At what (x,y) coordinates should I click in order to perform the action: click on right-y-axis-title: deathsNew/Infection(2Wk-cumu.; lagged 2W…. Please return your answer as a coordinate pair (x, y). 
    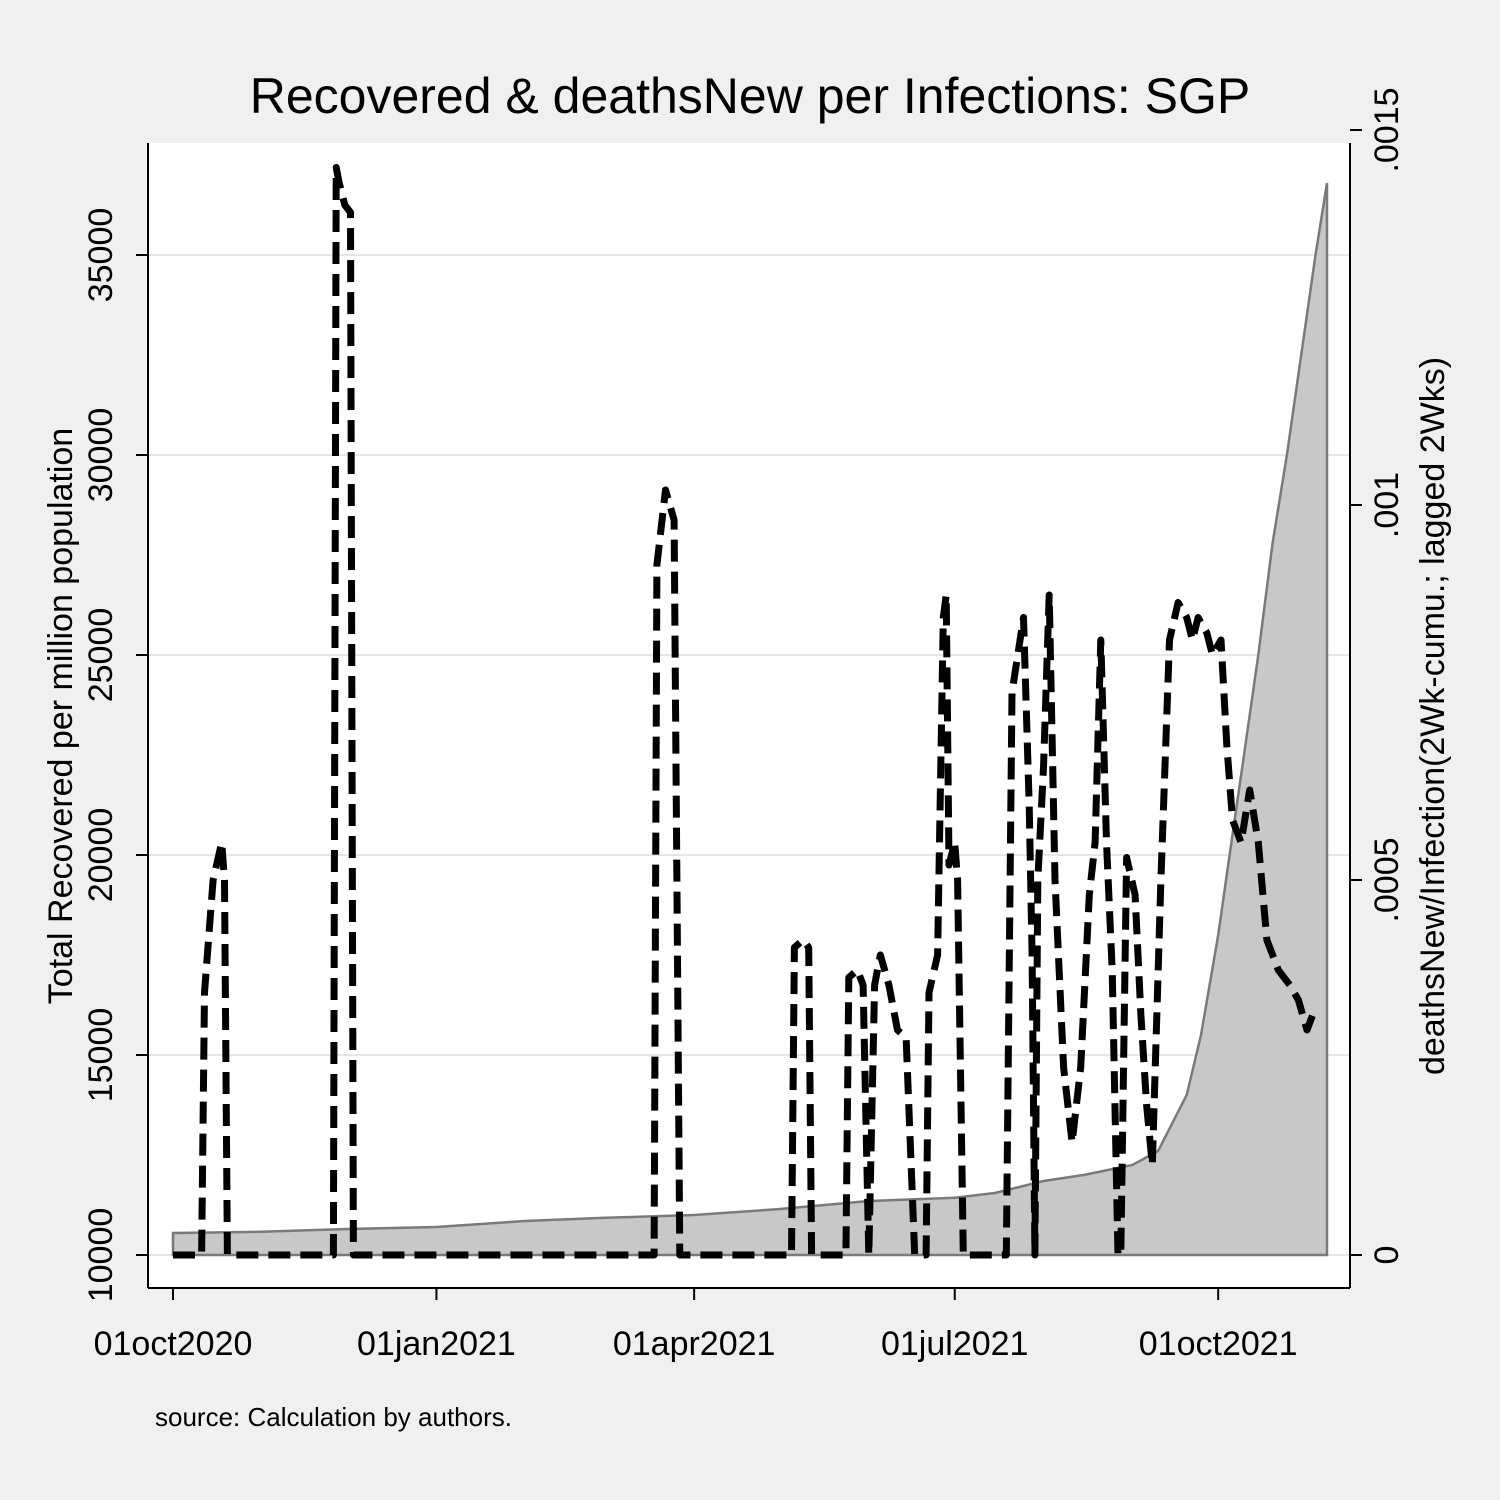
    Looking at the image, I should click on (1433, 716).